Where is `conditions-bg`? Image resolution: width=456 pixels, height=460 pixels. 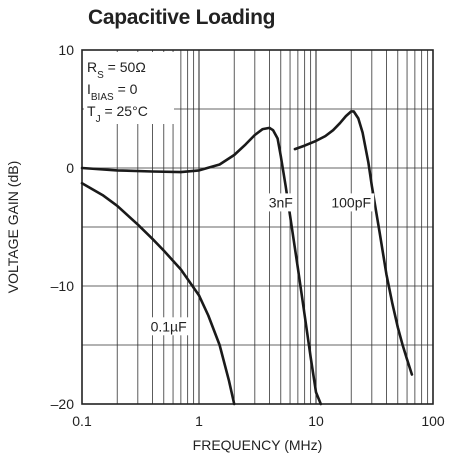
conditions-bg is located at coordinates (129, 88).